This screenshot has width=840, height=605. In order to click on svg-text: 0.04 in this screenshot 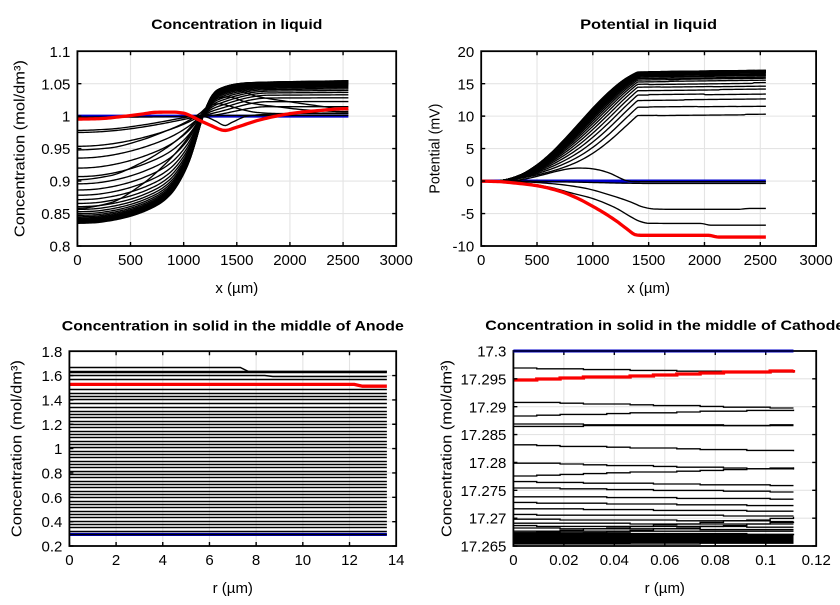, I will do `click(614, 560)`.